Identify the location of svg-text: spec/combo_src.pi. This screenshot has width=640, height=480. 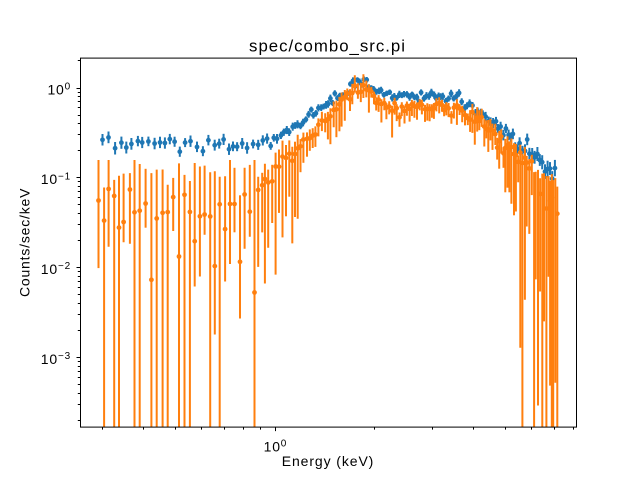
(327, 46).